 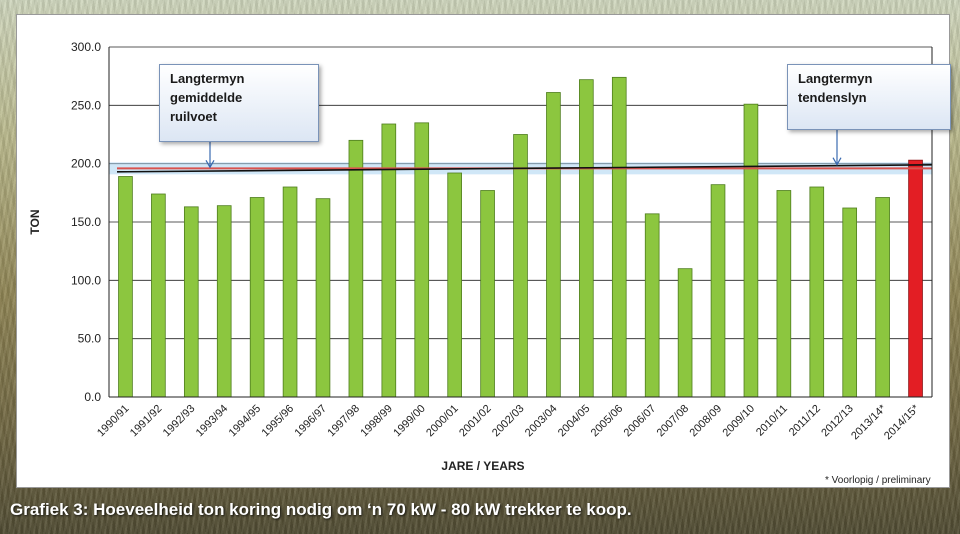 I want to click on x-tick-label: 1993/94, so click(x=212, y=421).